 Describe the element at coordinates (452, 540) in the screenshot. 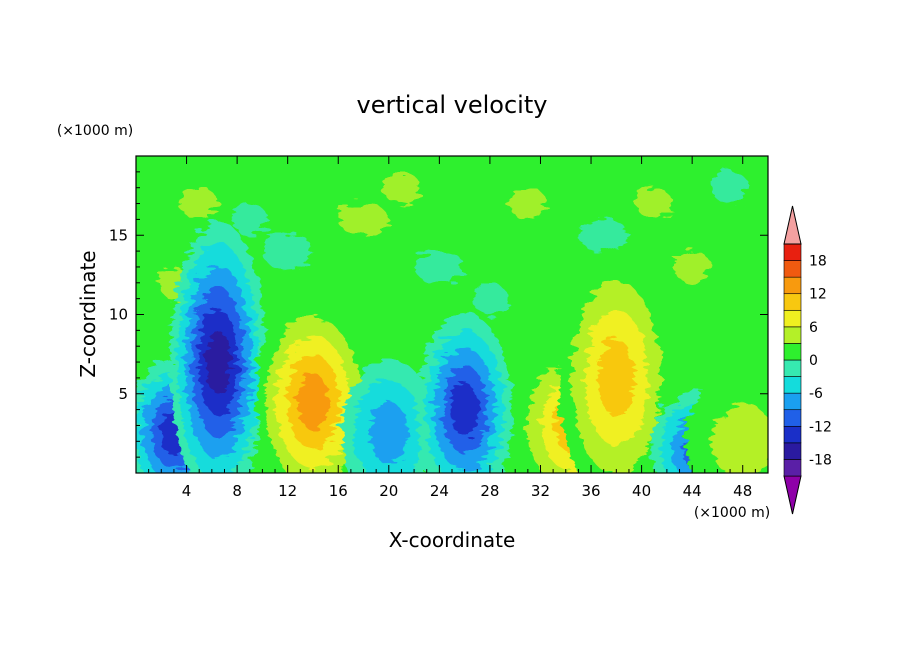

I see `x-axis-label: X-coordinate` at that location.